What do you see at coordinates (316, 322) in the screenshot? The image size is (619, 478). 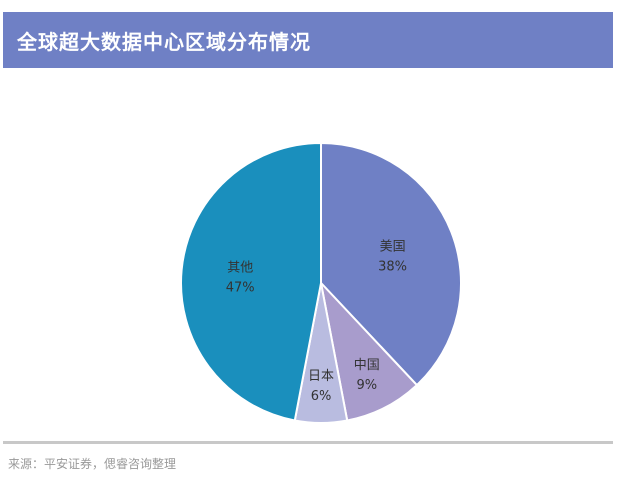 I see `pie-labels: 美国 38% 中国 9% 日本 6% 其他 47%` at bounding box center [316, 322].